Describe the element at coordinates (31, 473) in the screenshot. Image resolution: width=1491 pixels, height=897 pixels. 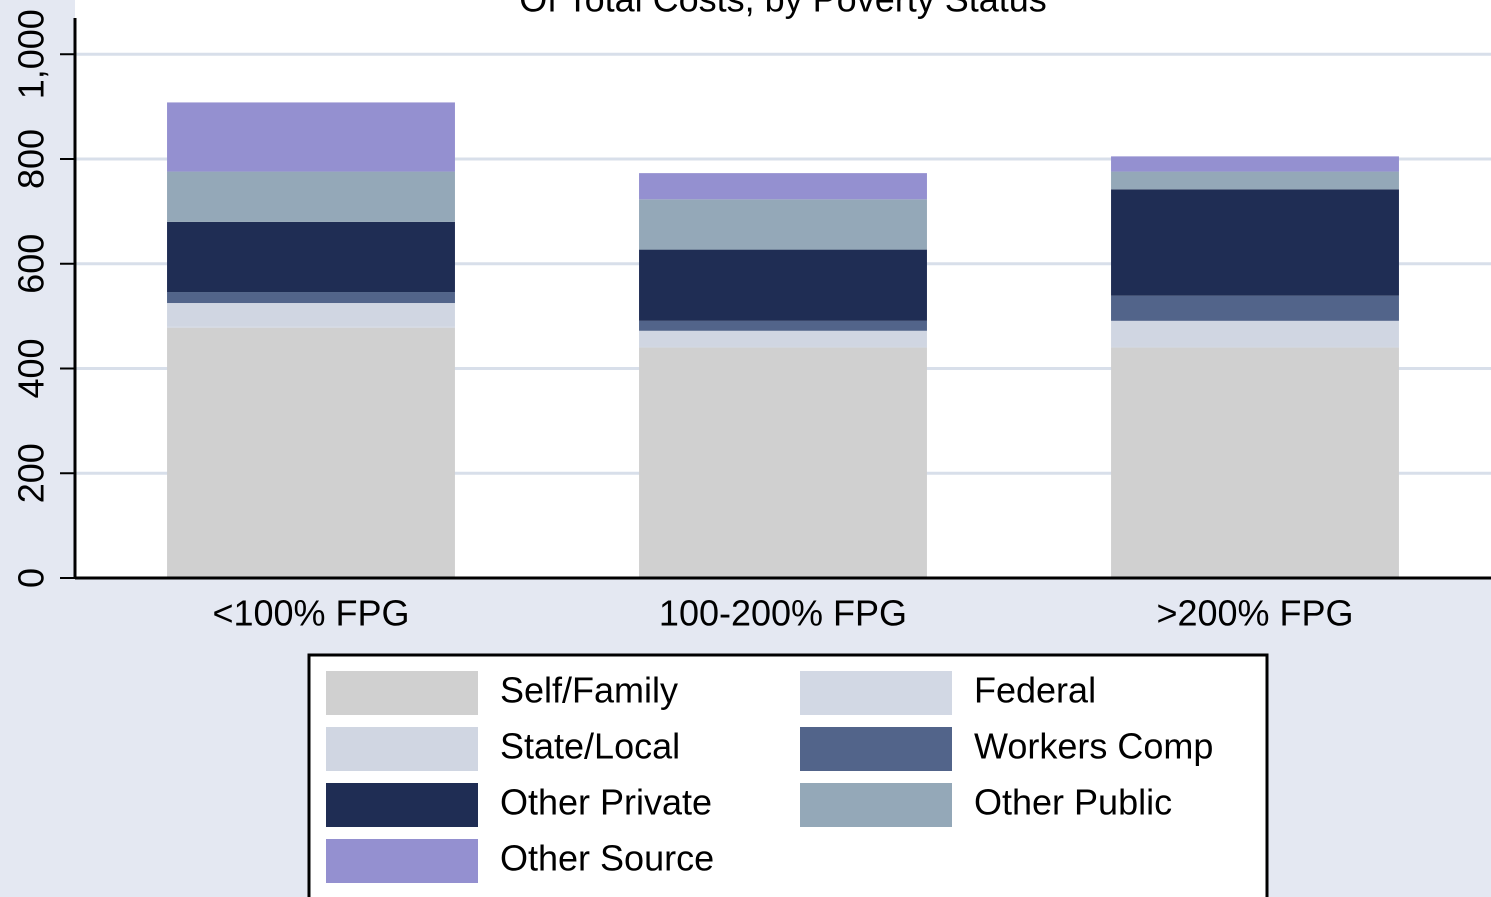
I see `y-tick-label: 200` at that location.